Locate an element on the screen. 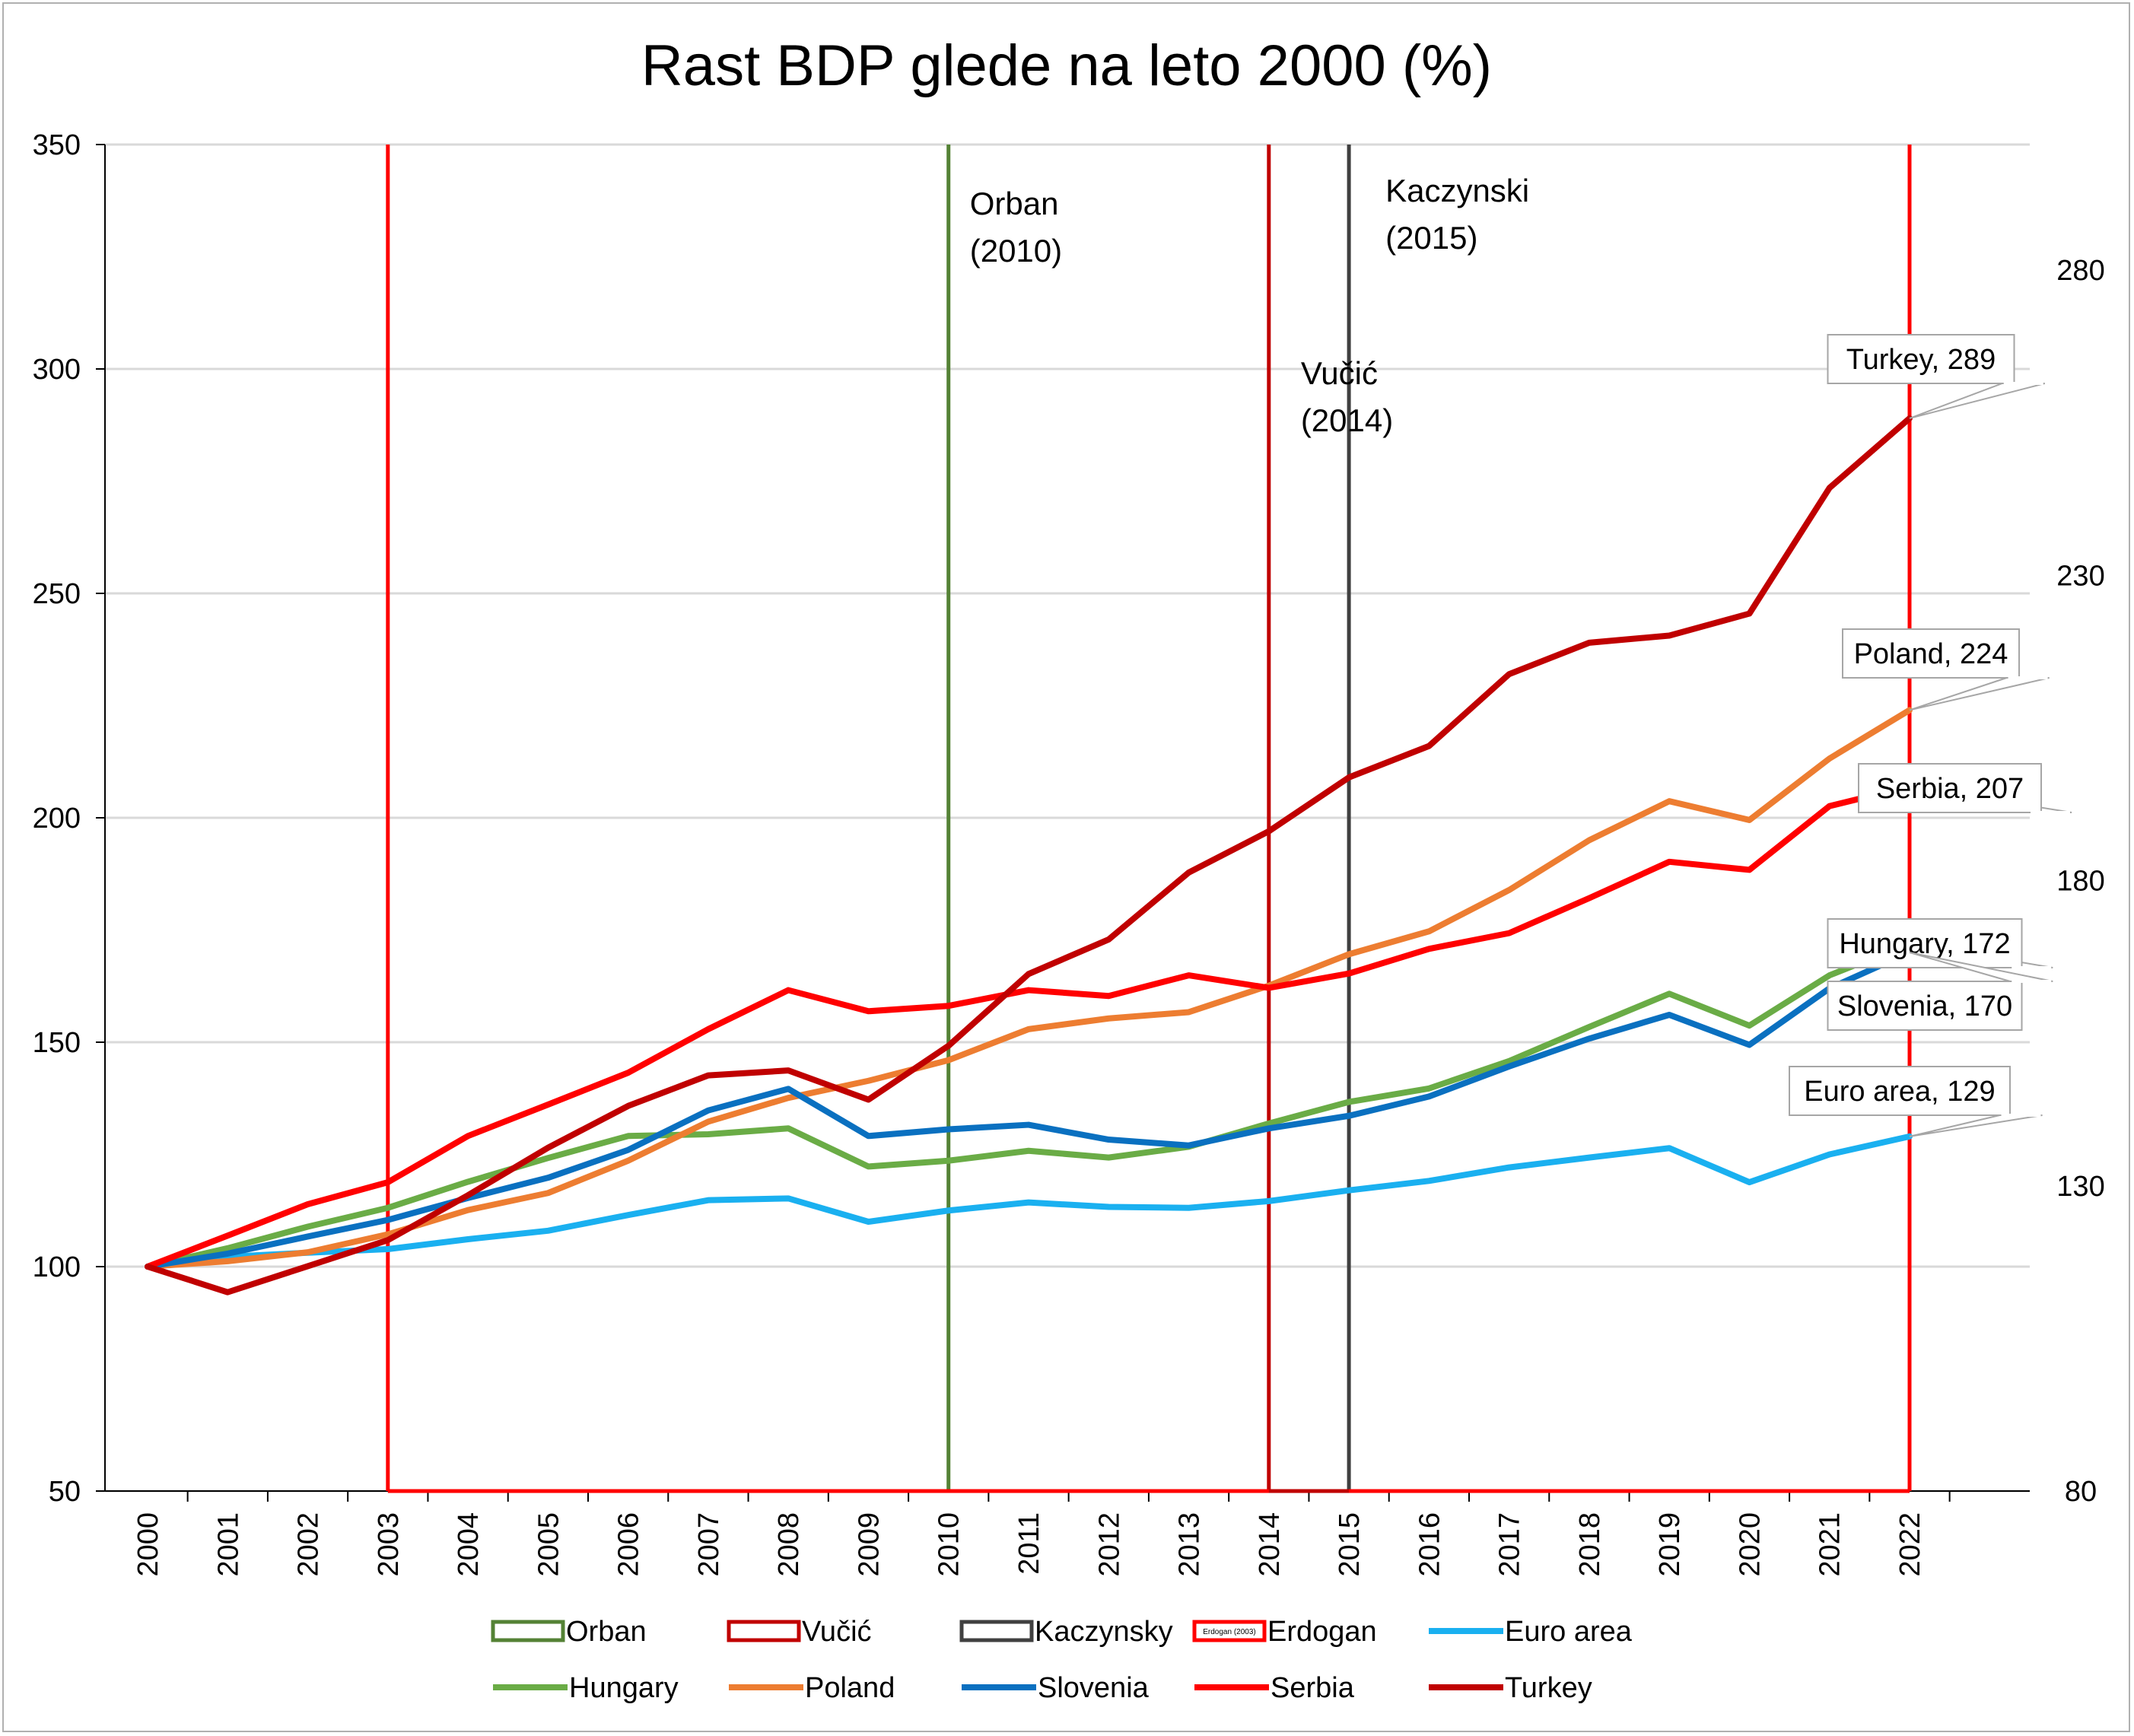  legend-item-erdogan: Erdogan (2003) Erdogan is located at coordinates (1284, 1632).